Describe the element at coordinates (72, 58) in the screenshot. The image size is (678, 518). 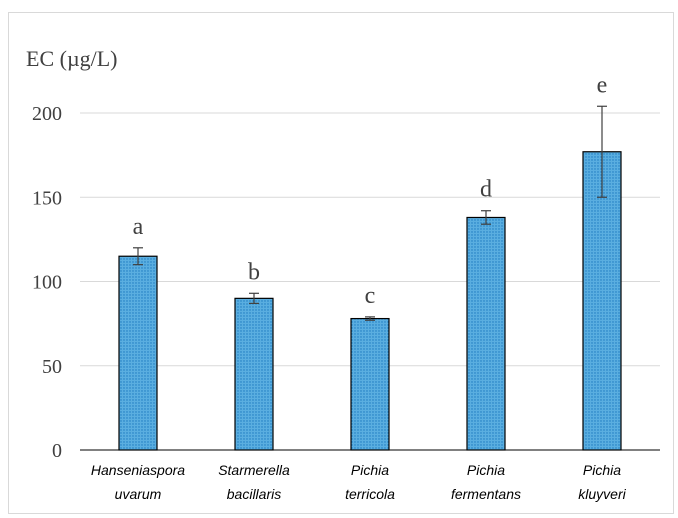
I see `y-axis-title: EC (µg/L)` at that location.